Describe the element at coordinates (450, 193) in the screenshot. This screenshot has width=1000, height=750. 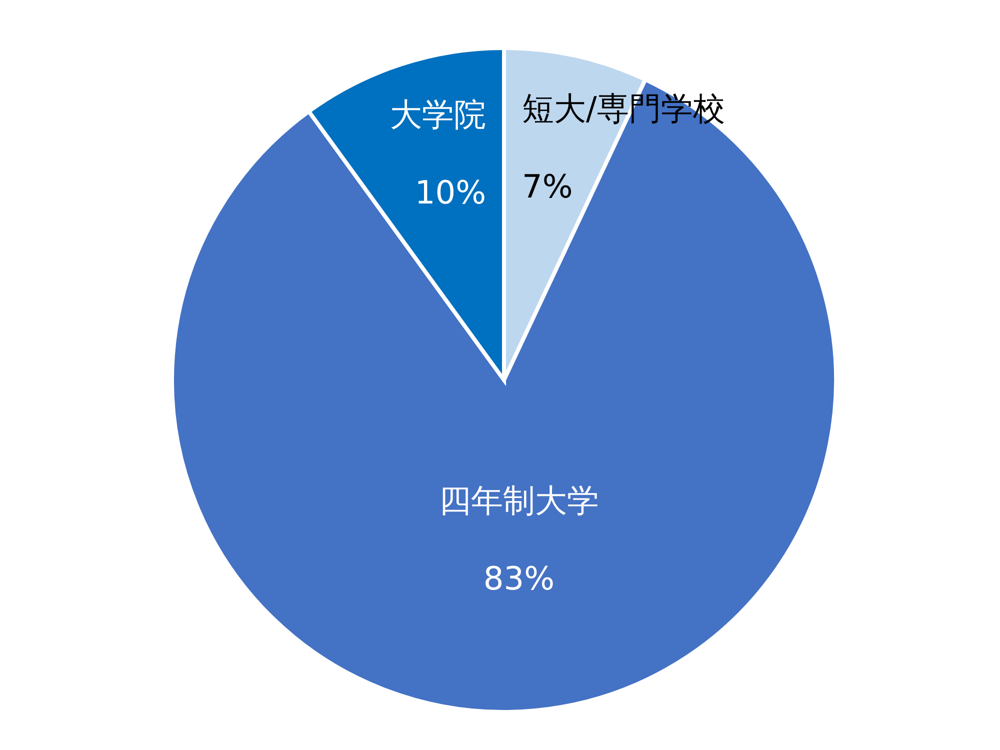
I see `data-label: 10%` at that location.